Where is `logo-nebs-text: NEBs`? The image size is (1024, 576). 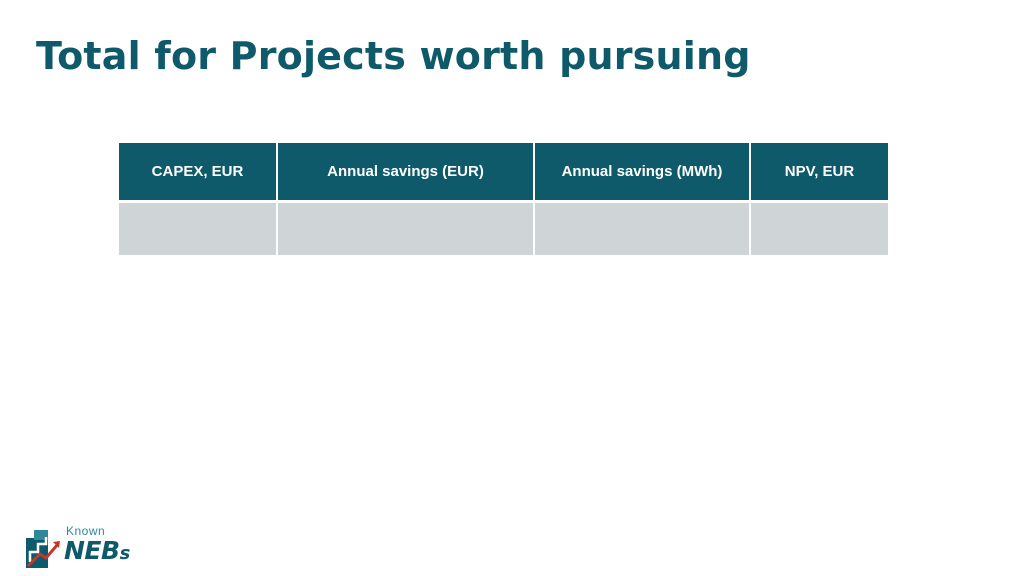
logo-nebs-text: NEBs is located at coordinates (97, 550).